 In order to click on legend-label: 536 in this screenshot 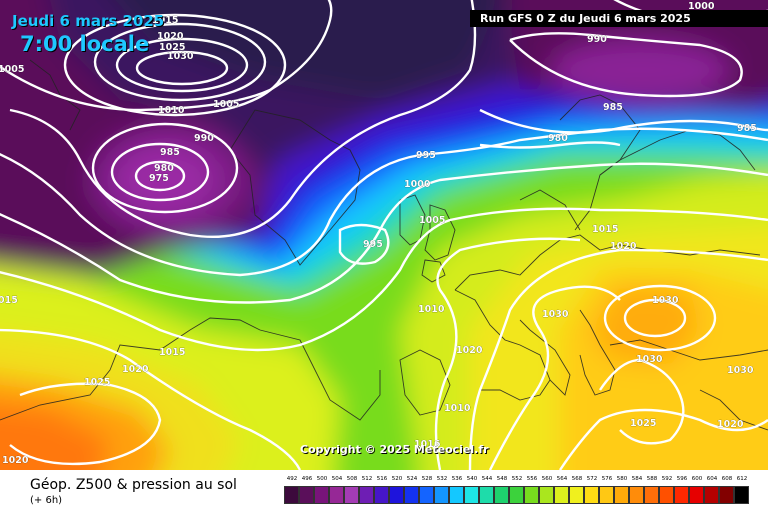, I will do `click(457, 479)`.